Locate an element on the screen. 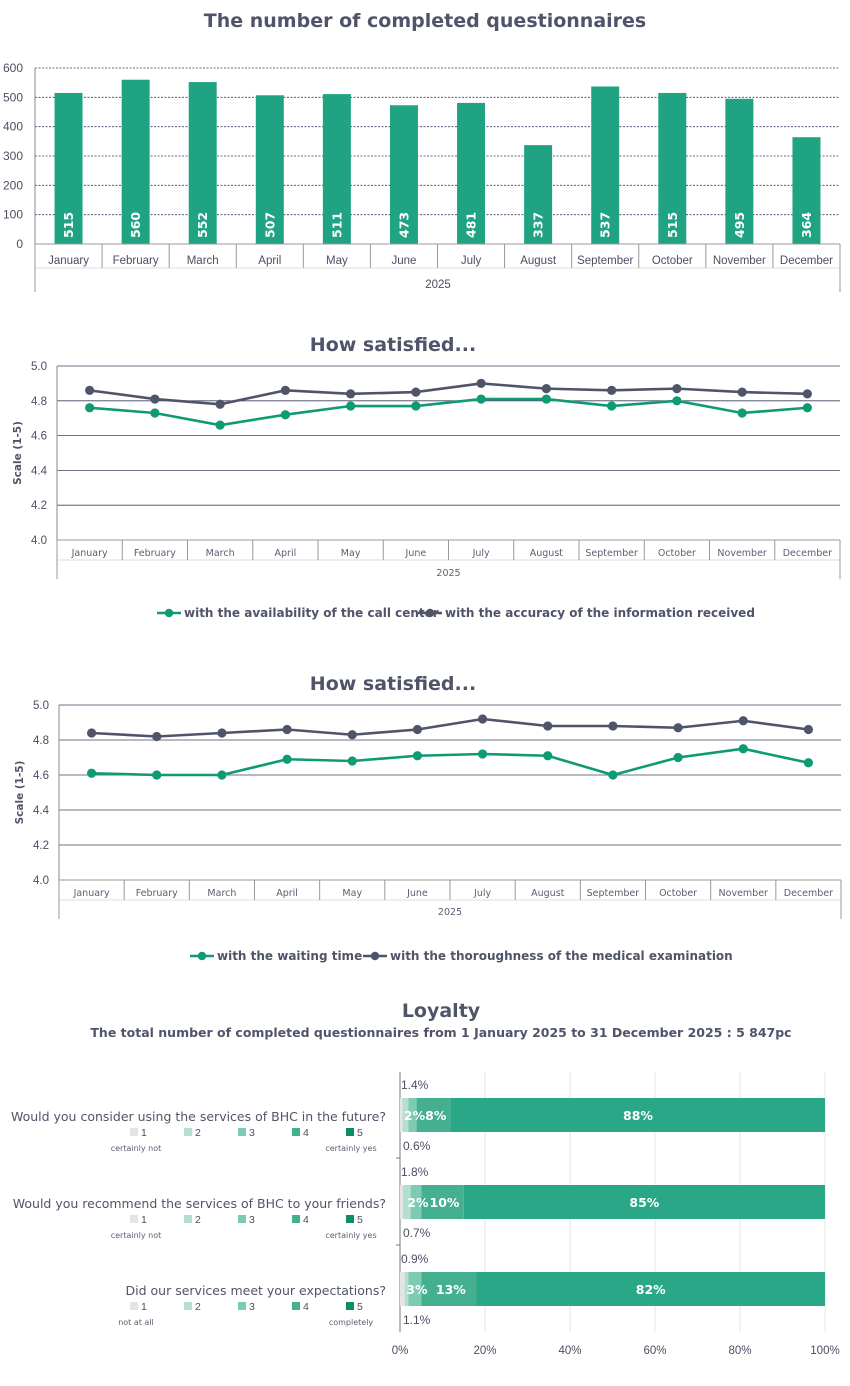 The image size is (850, 1386). series-line is located at coordinates (448, 394).